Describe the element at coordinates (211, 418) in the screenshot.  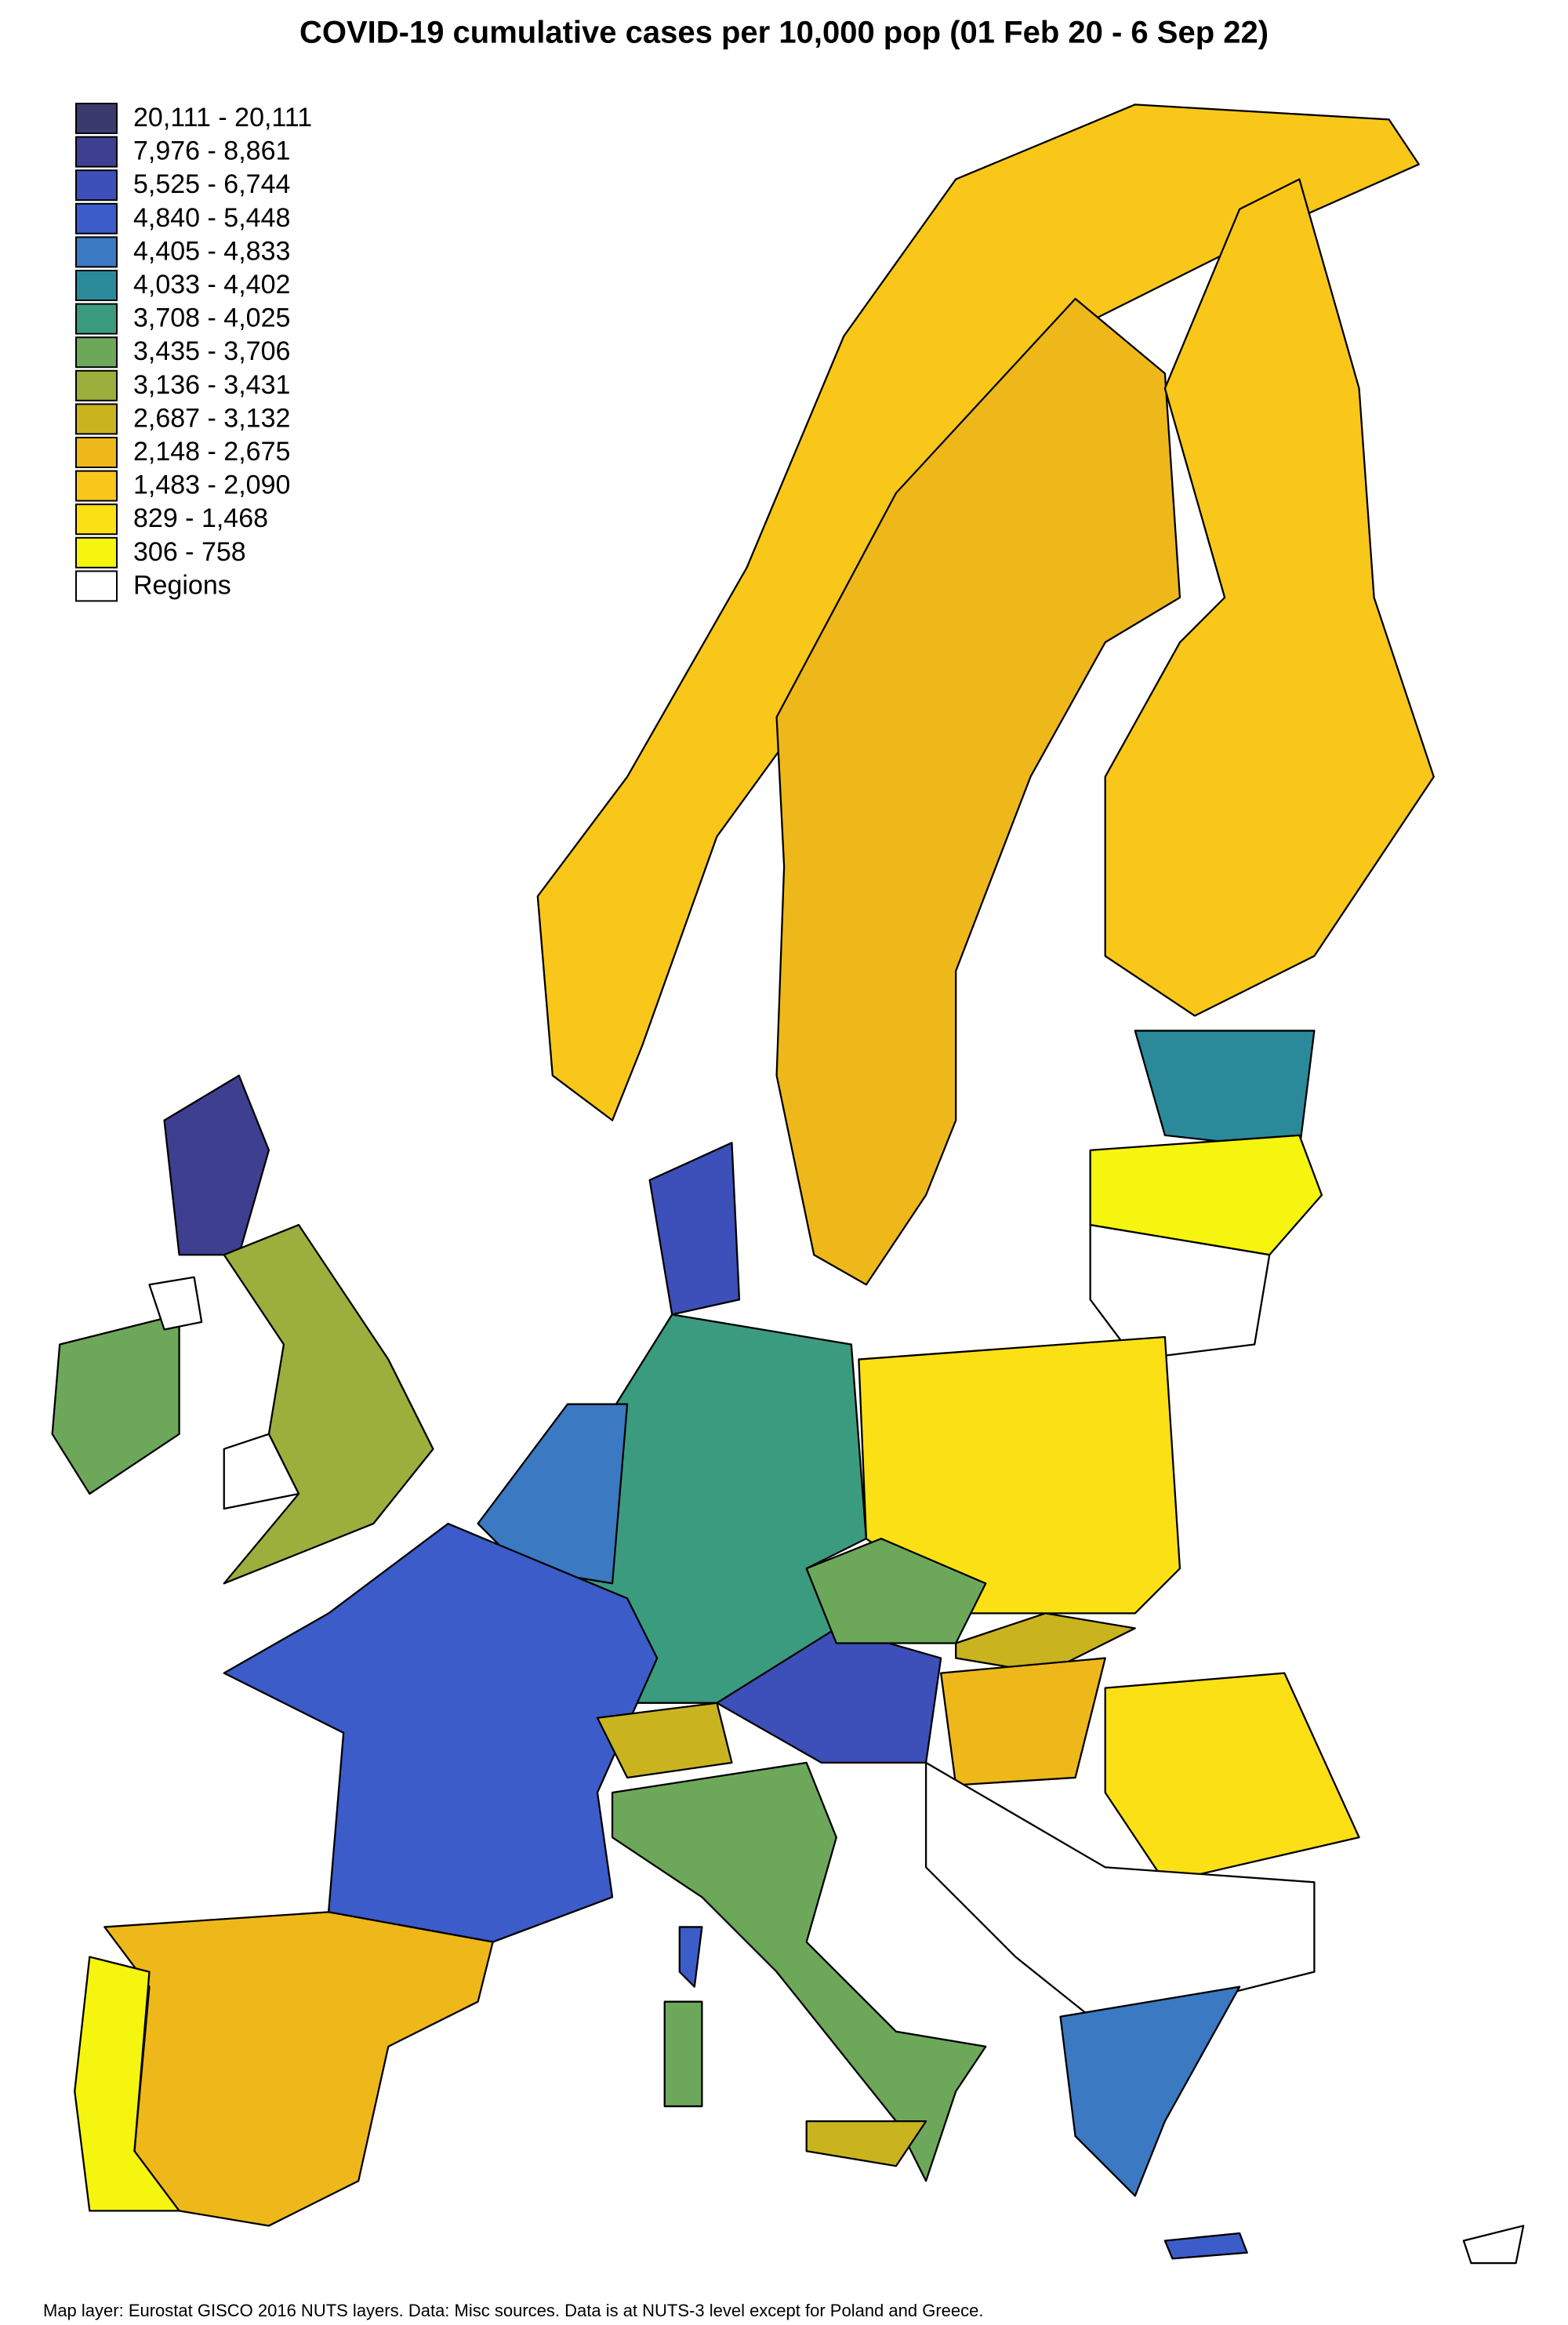
I see `legend-label: 2,687 - 3,132` at that location.